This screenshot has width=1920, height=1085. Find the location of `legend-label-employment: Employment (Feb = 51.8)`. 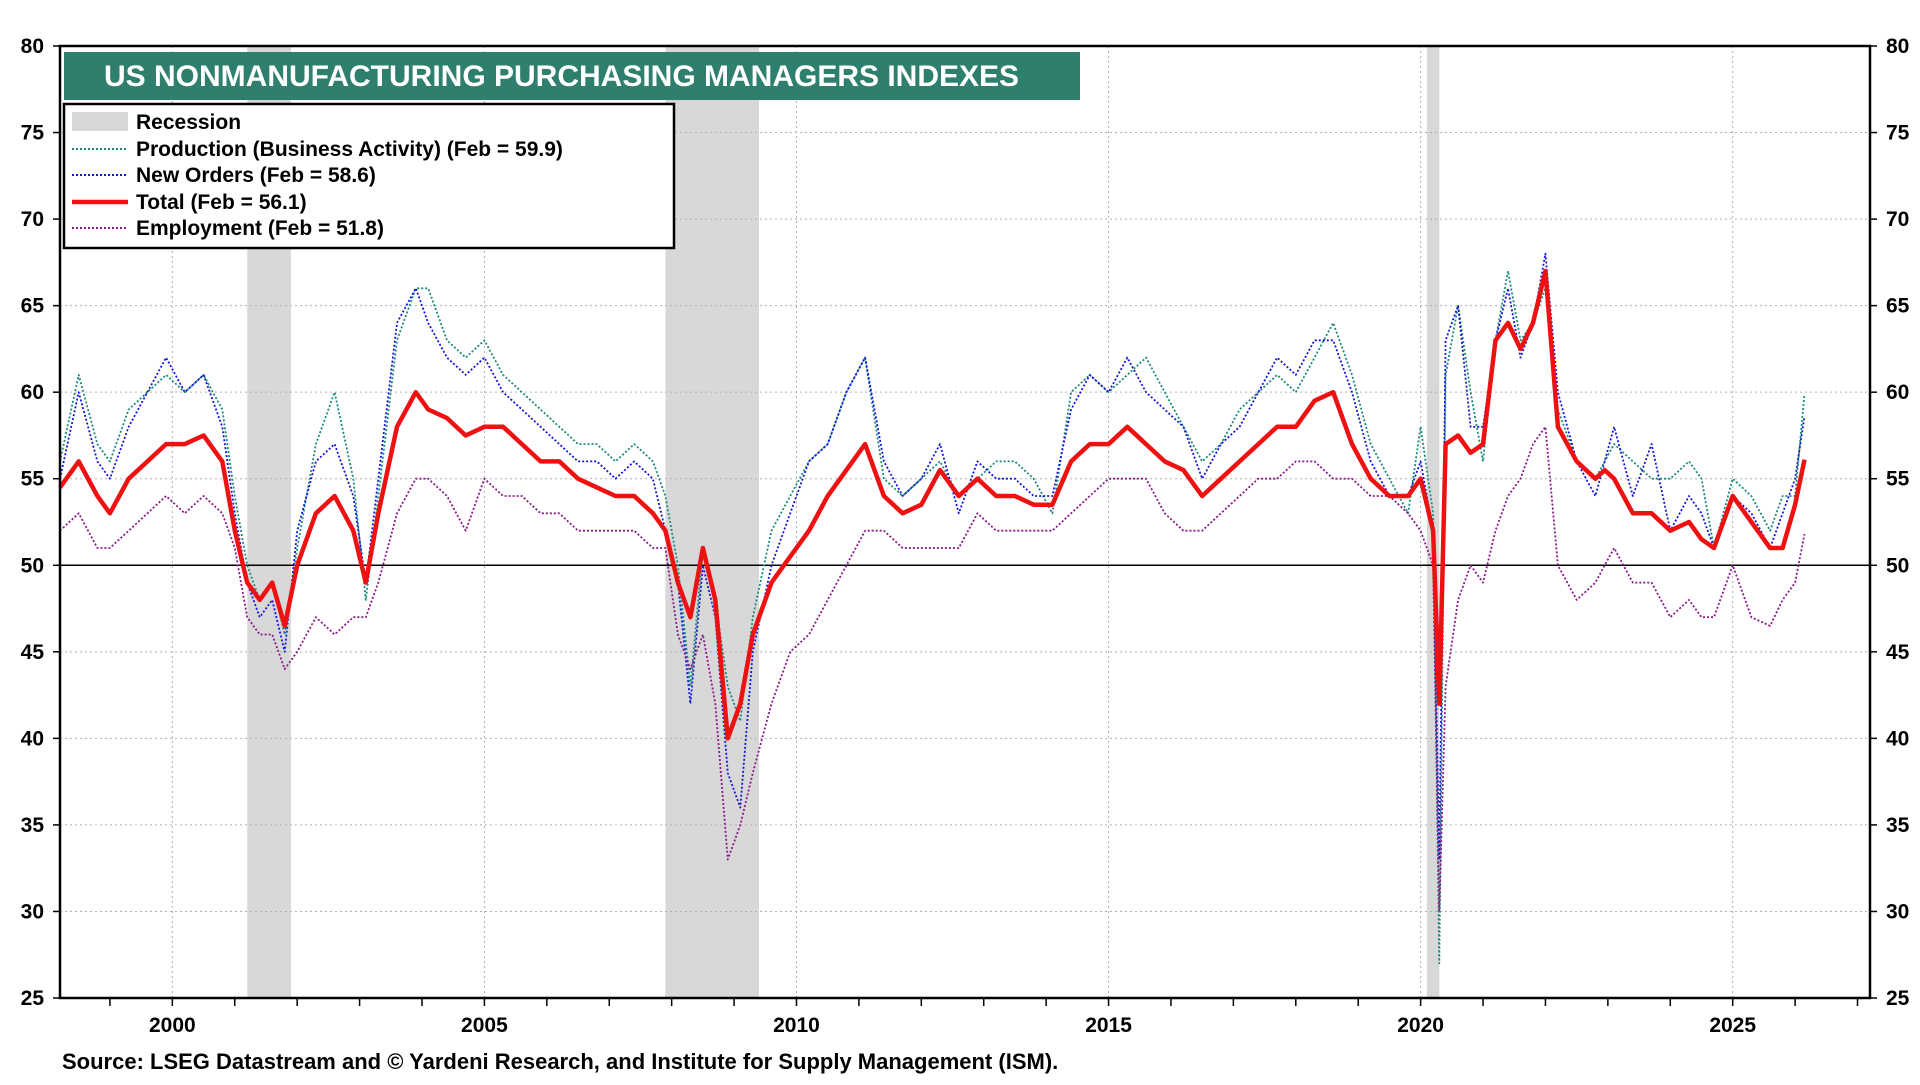

legend-label-employment: Employment (Feb = 51.8) is located at coordinates (260, 228).